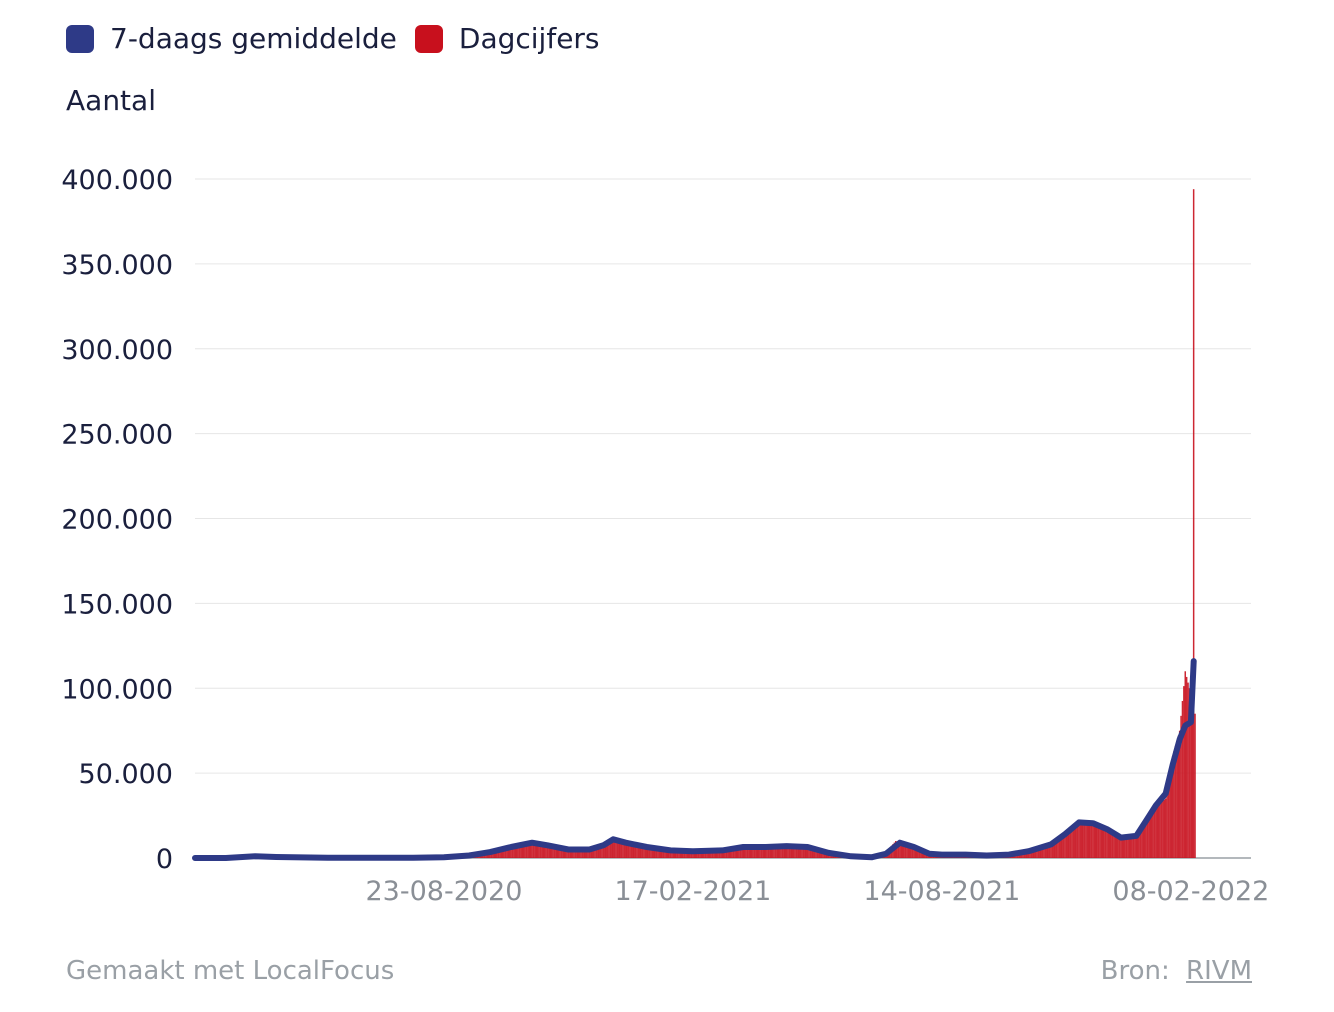 The image size is (1334, 1012). I want to click on source-link: RIVM, so click(1219, 971).